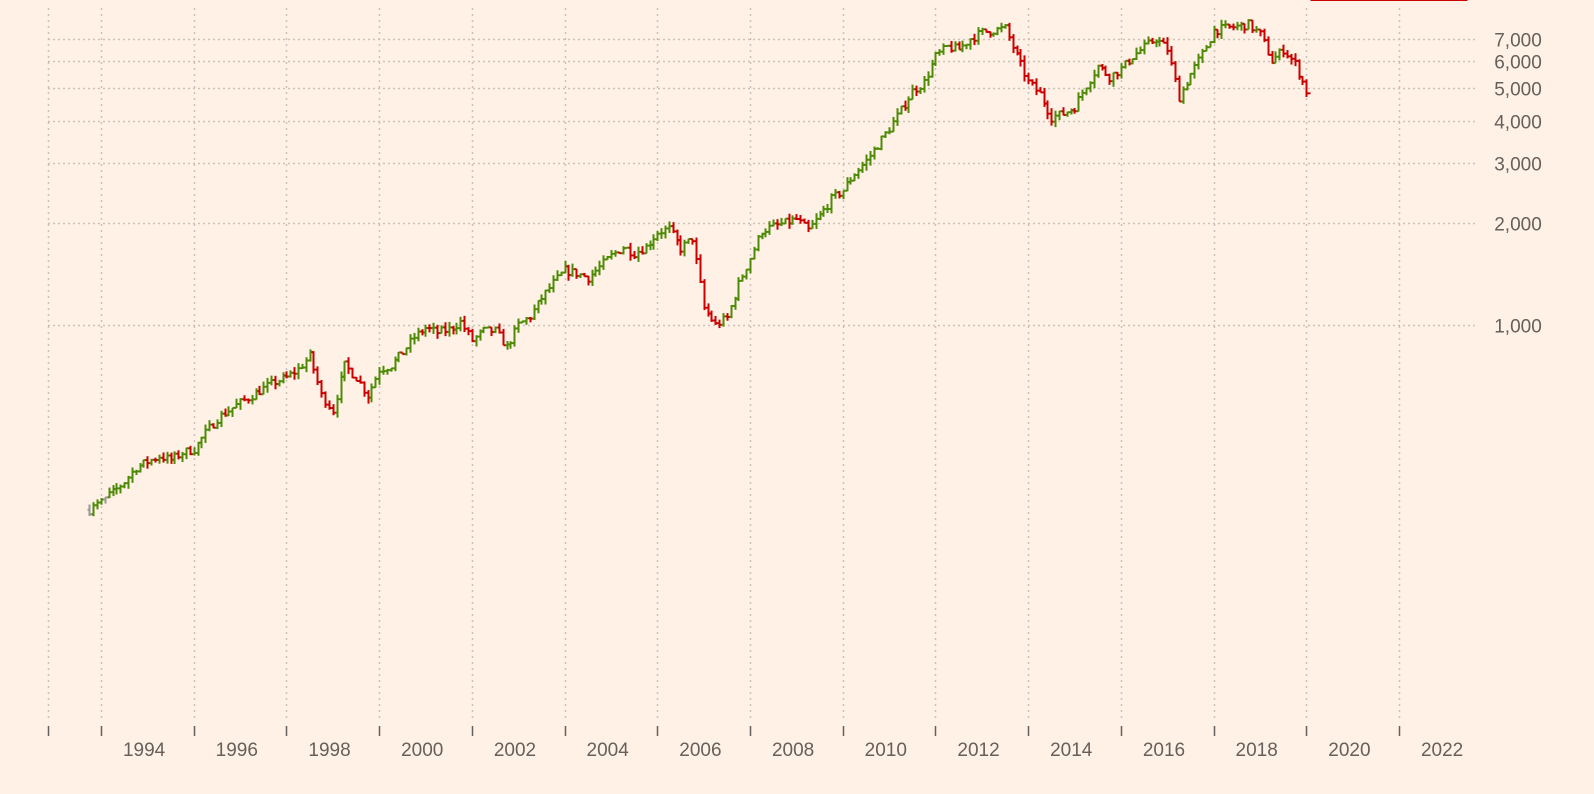 The height and width of the screenshot is (794, 1594). Describe the element at coordinates (1518, 41) in the screenshot. I see `y-tick-label: 7,000` at that location.